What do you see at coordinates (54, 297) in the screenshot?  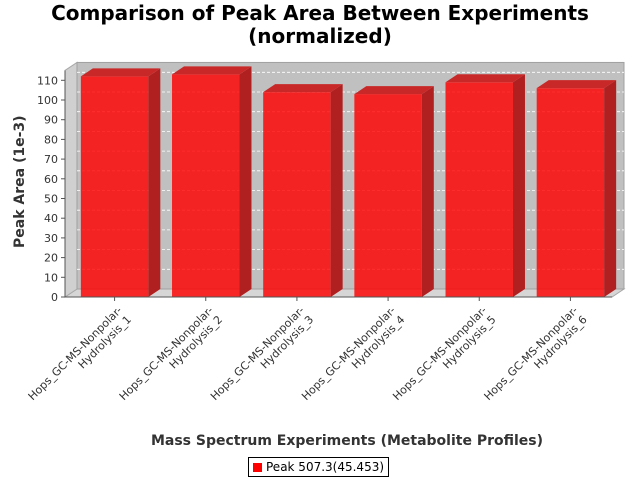 I see `y-tick-label: 0` at bounding box center [54, 297].